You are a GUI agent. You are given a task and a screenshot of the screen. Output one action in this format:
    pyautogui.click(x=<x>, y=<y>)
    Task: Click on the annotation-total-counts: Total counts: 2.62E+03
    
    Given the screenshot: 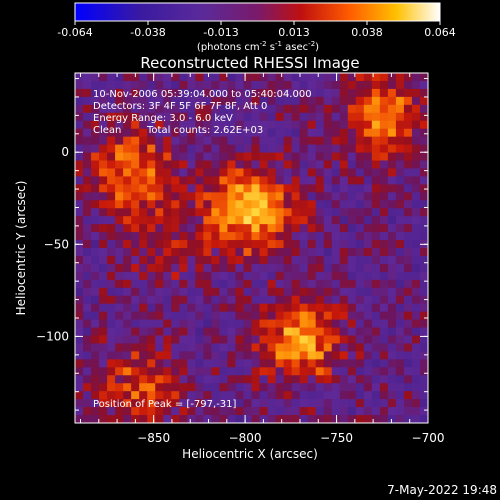 What is the action you would take?
    pyautogui.click(x=204, y=130)
    